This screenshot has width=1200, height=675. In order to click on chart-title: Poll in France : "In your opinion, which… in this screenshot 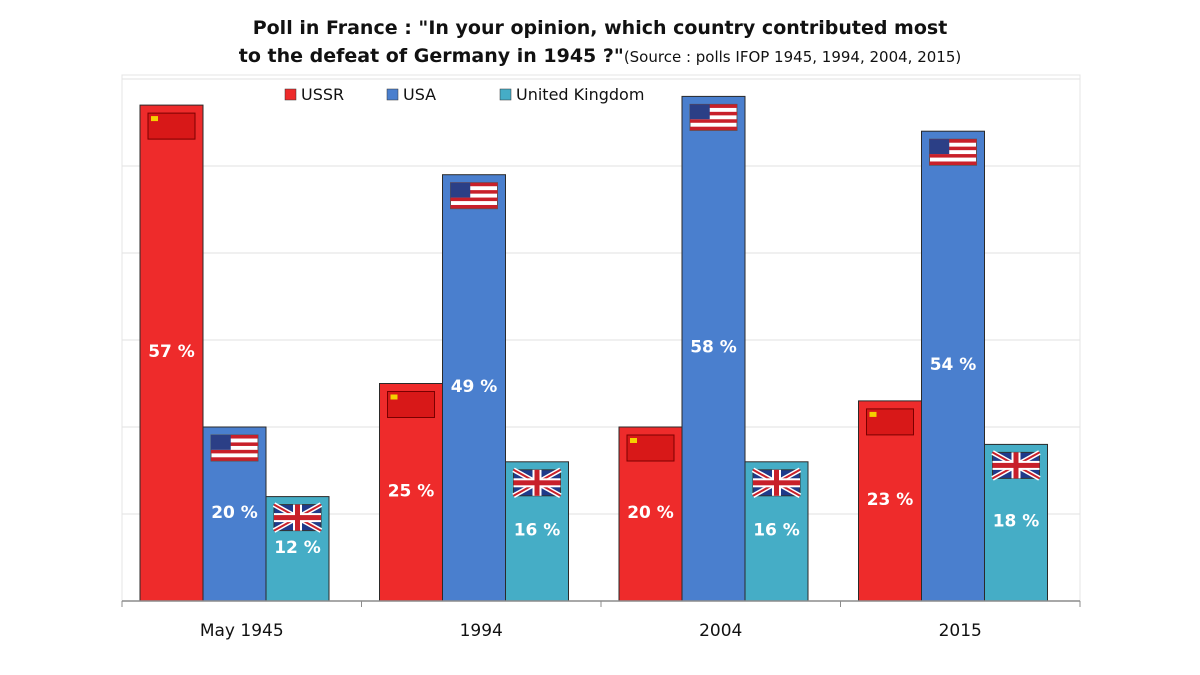, I will do `click(600, 42)`.